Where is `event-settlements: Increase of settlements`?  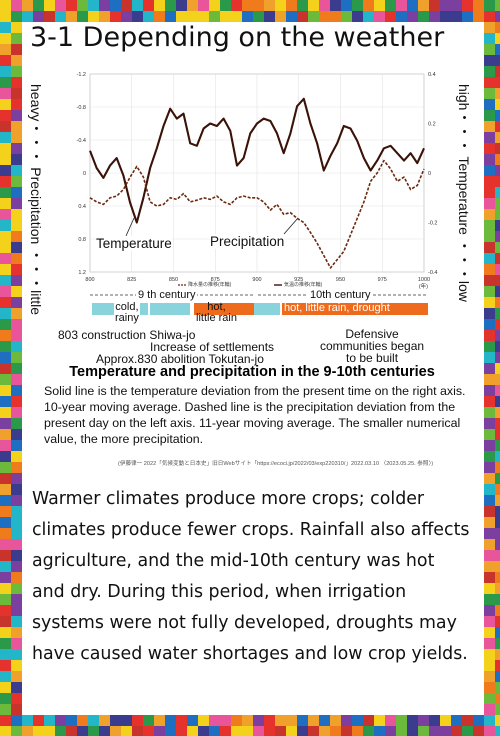 event-settlements: Increase of settlements is located at coordinates (212, 347).